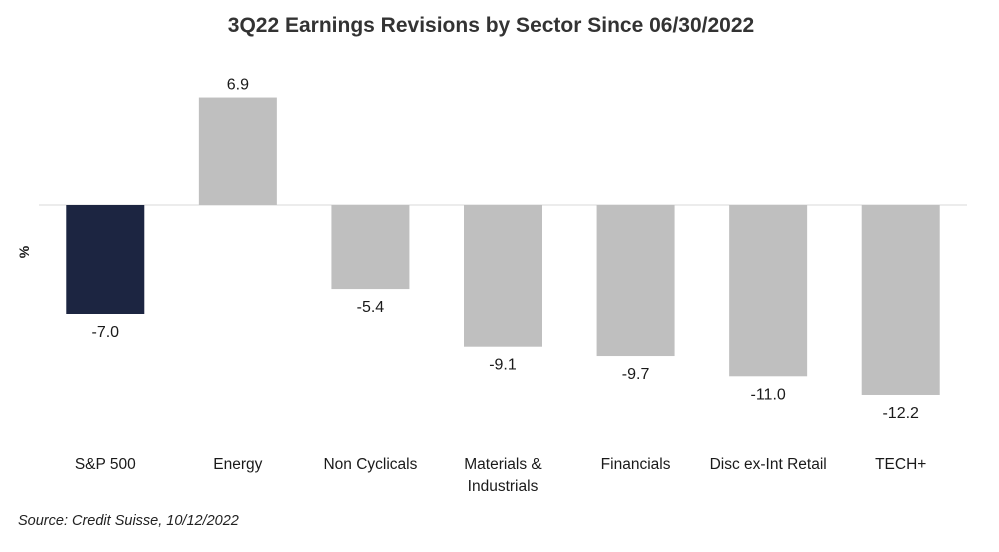 The height and width of the screenshot is (552, 999). Describe the element at coordinates (370, 464) in the screenshot. I see `category-label: Non Cyclicals` at that location.